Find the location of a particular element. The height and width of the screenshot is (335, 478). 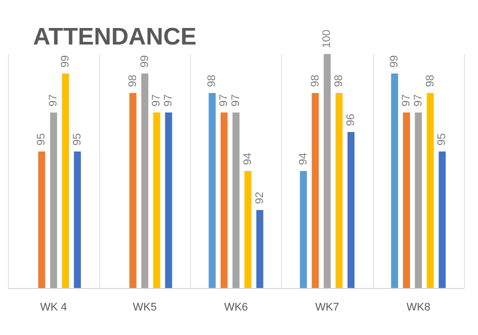

chart-title: ATTENDANCE is located at coordinates (115, 37).